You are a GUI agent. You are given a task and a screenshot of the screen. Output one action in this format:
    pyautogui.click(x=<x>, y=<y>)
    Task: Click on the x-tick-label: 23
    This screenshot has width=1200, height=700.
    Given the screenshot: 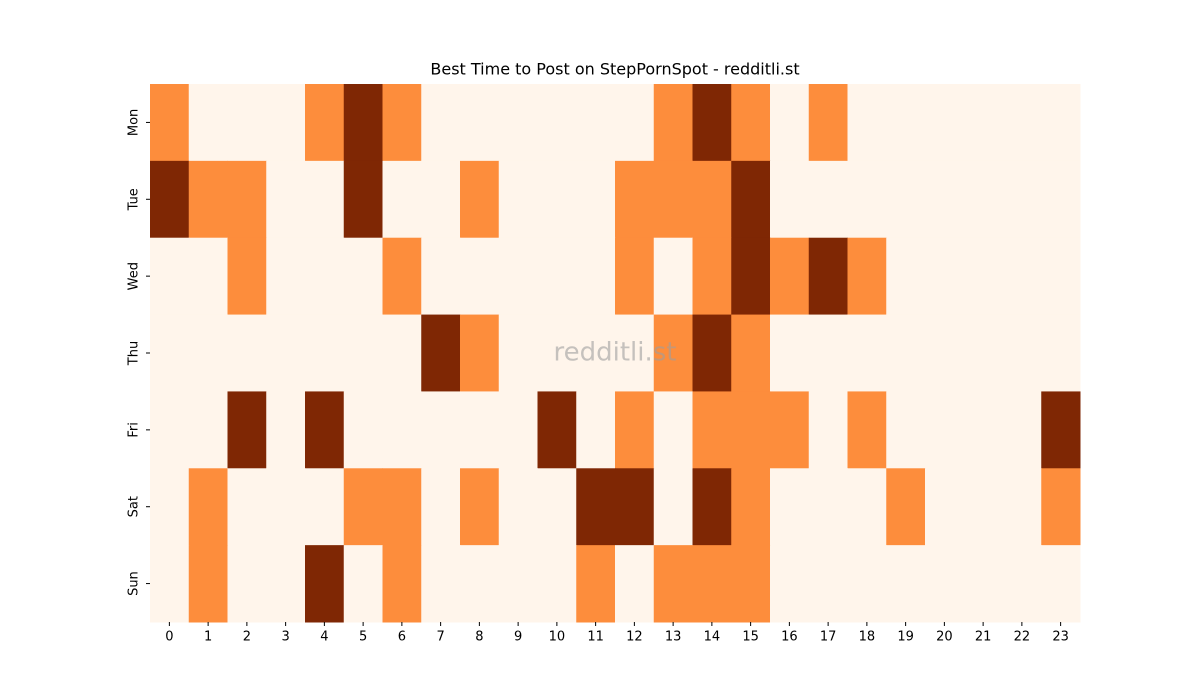 What is the action you would take?
    pyautogui.click(x=1060, y=637)
    